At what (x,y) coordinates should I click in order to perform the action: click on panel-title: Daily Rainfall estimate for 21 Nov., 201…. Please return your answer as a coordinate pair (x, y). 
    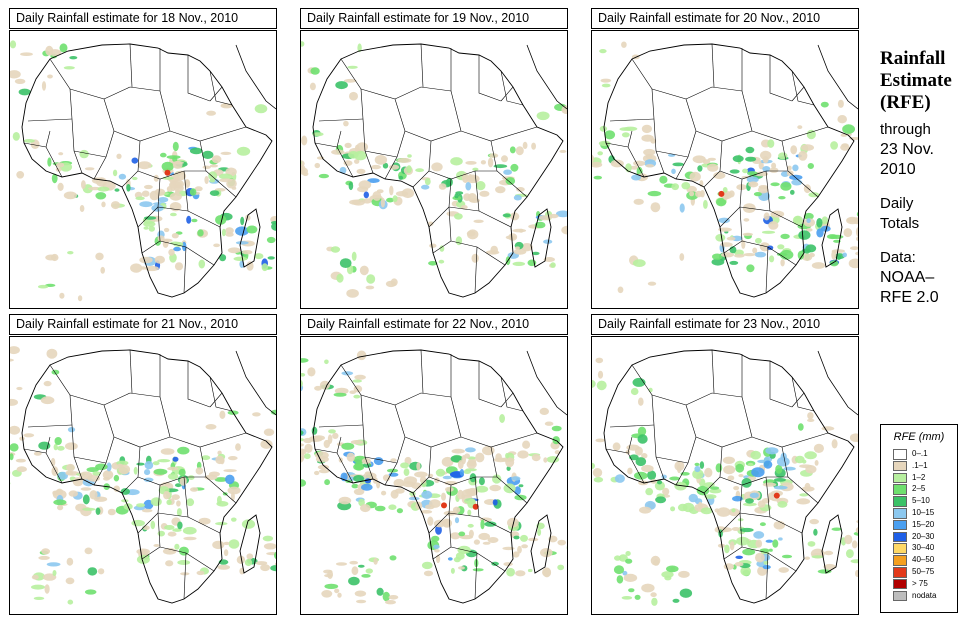
    Looking at the image, I should click on (143, 324).